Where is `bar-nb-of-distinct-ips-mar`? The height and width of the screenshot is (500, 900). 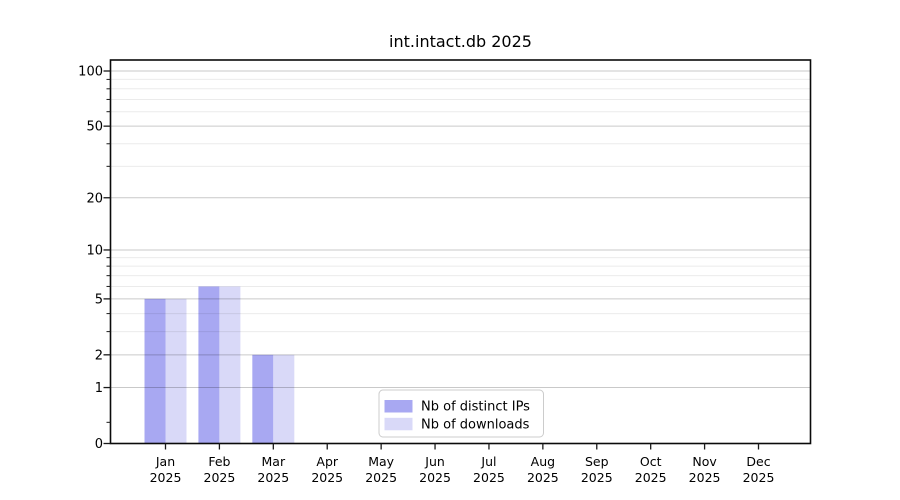 bar-nb-of-distinct-ips-mar is located at coordinates (263, 399).